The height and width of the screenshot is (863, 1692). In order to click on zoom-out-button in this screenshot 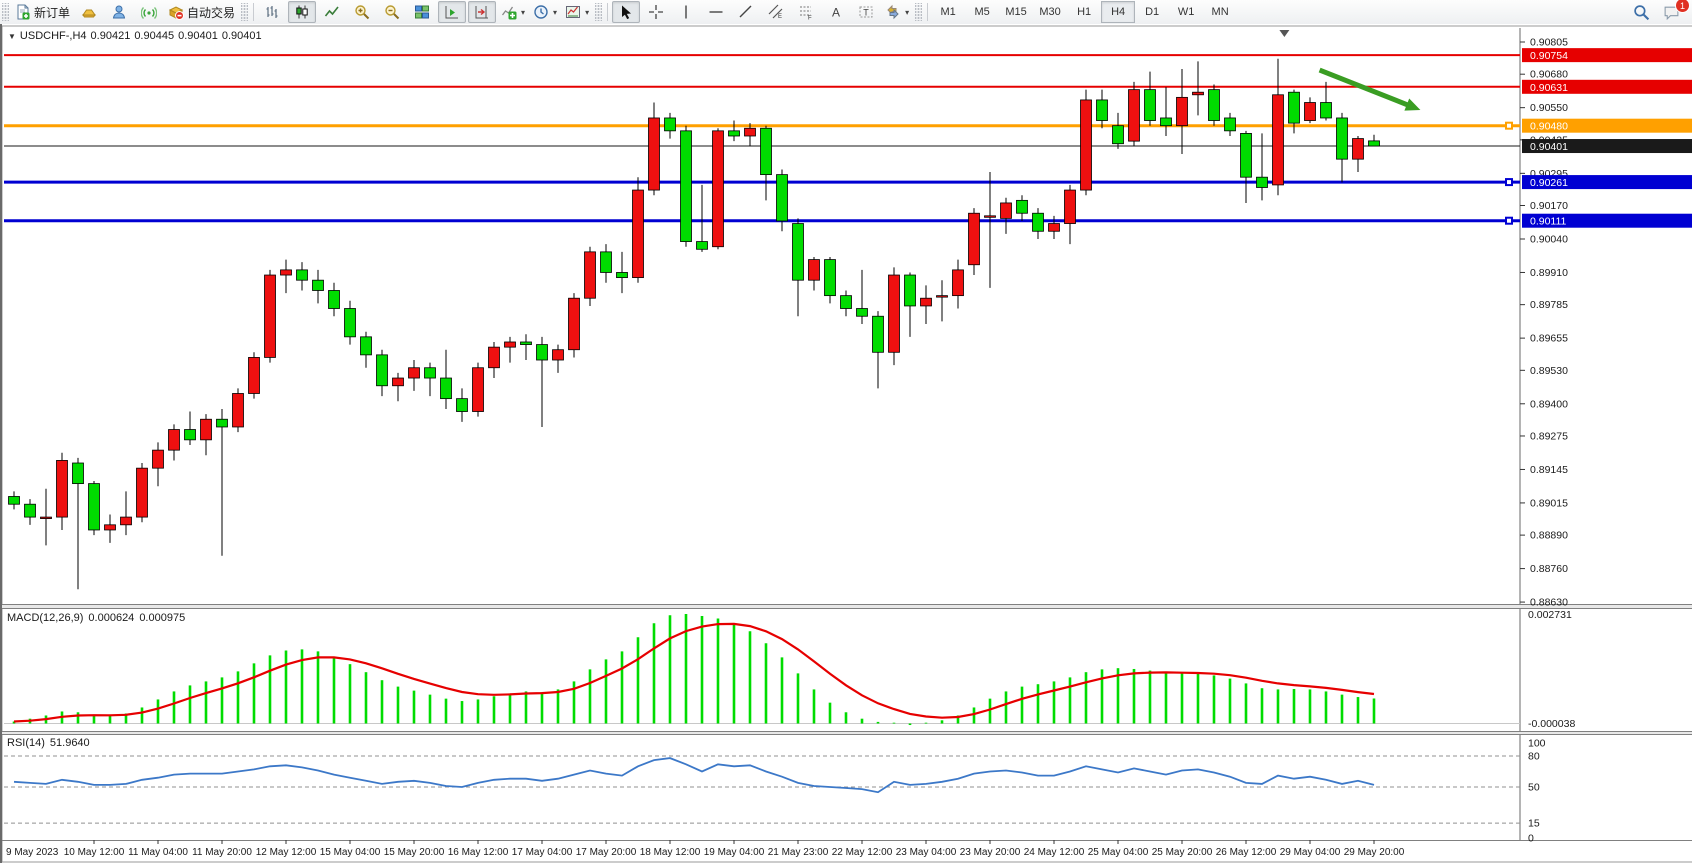, I will do `click(392, 12)`.